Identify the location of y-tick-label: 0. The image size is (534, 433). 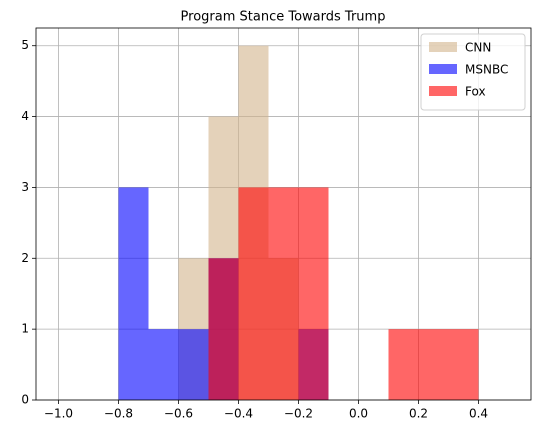
(25, 400).